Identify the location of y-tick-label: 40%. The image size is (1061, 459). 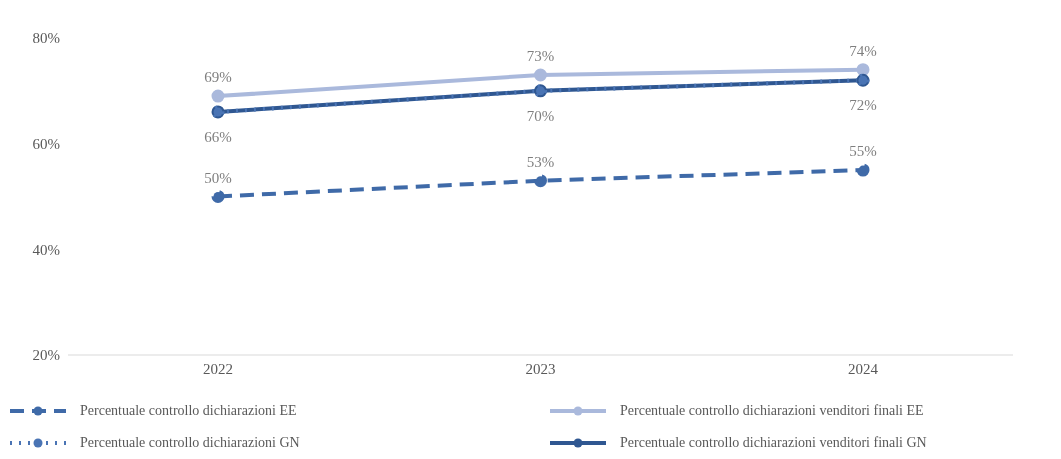
(46, 249).